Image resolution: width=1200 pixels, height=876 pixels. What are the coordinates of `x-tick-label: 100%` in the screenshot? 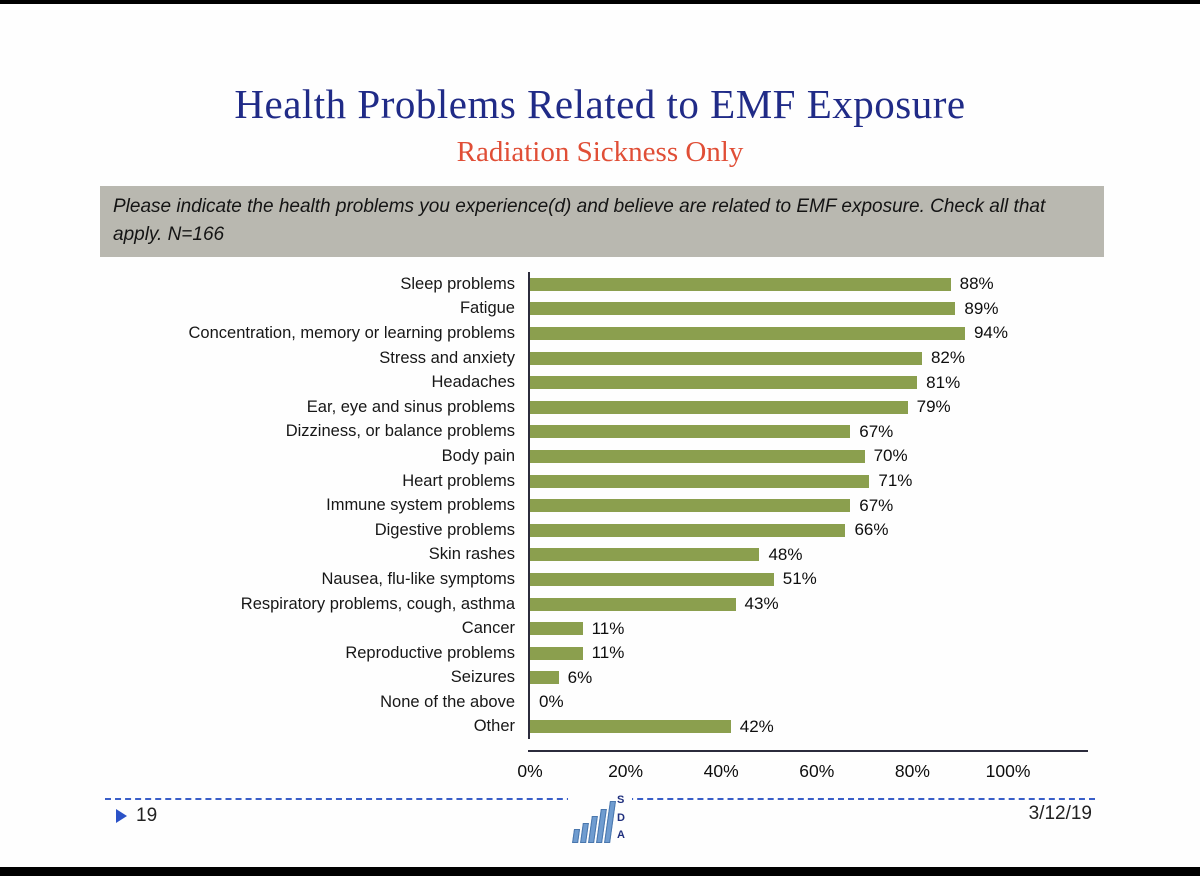 It's located at (1008, 771).